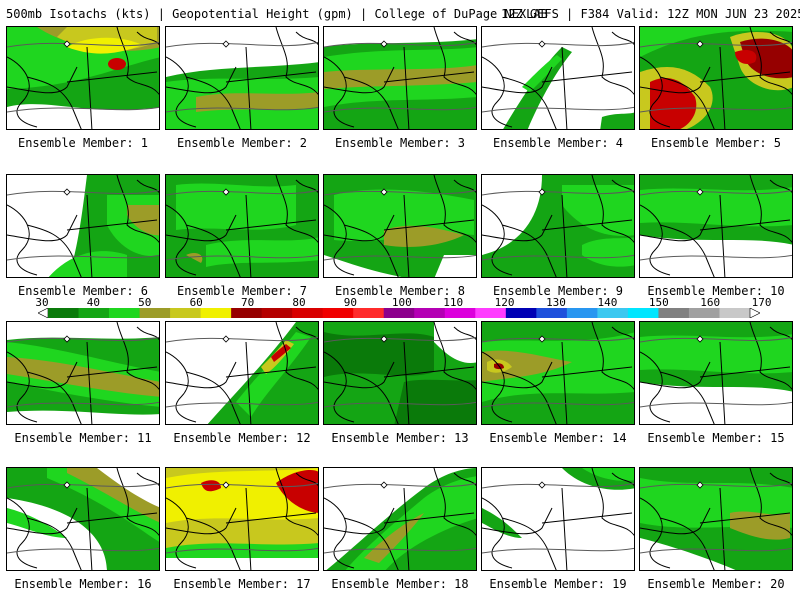 The image size is (800, 600). Describe the element at coordinates (242, 143) in the screenshot. I see `ensemble-member-label: Ensemble Member: 2` at that location.